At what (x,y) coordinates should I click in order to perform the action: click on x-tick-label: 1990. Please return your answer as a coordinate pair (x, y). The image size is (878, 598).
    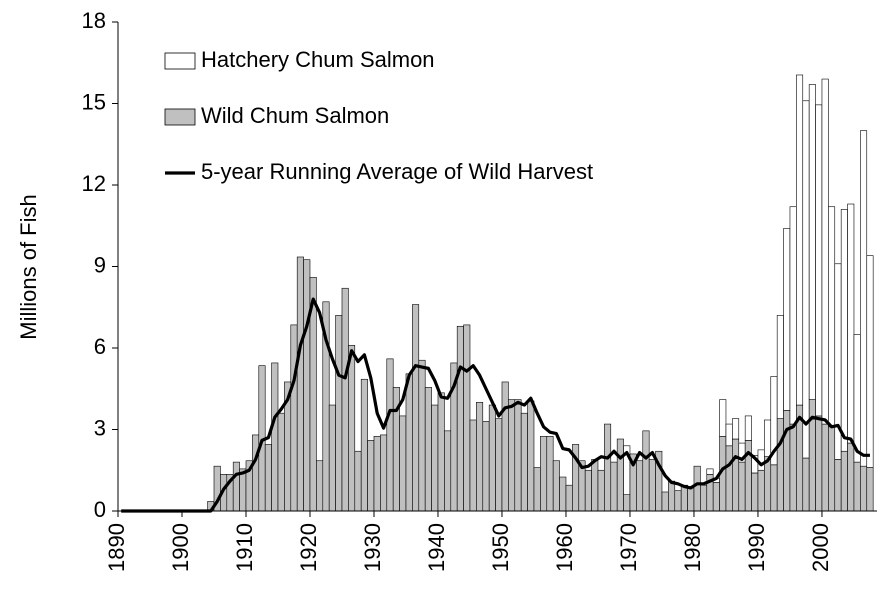
    Looking at the image, I should click on (756, 547).